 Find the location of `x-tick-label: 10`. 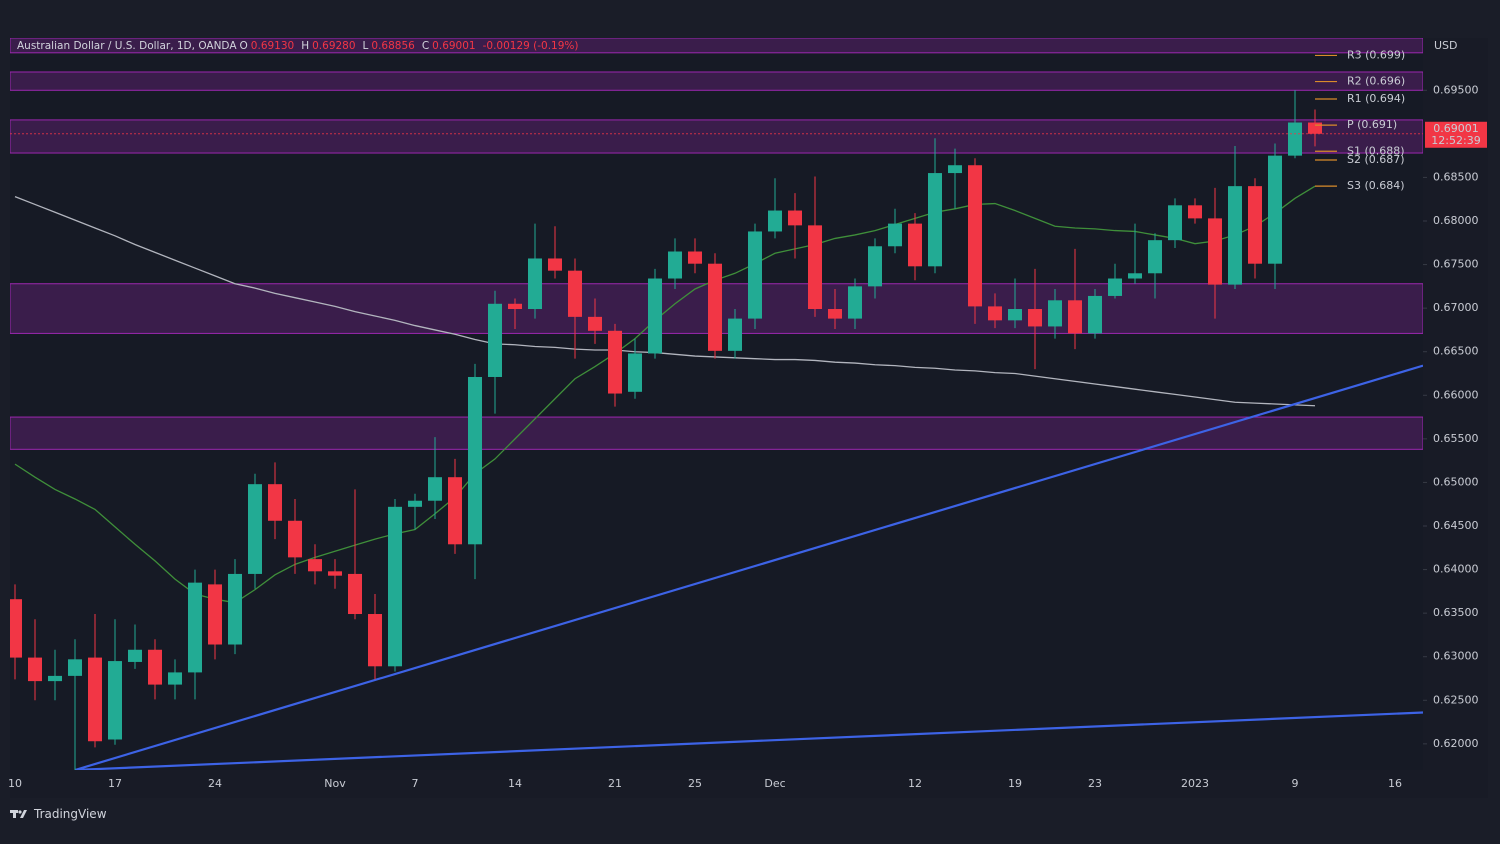

x-tick-label: 10 is located at coordinates (15, 783).